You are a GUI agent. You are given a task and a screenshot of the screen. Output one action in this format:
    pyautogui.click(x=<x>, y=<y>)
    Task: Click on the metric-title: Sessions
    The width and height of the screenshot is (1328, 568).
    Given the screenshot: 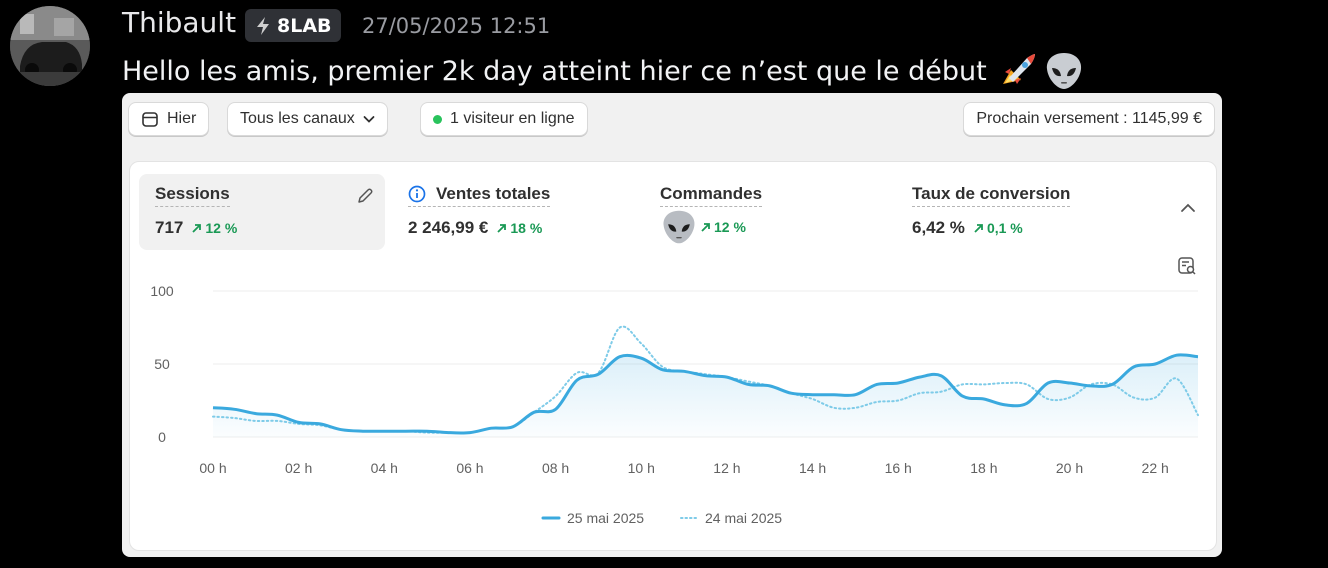 What is the action you would take?
    pyautogui.click(x=192, y=195)
    